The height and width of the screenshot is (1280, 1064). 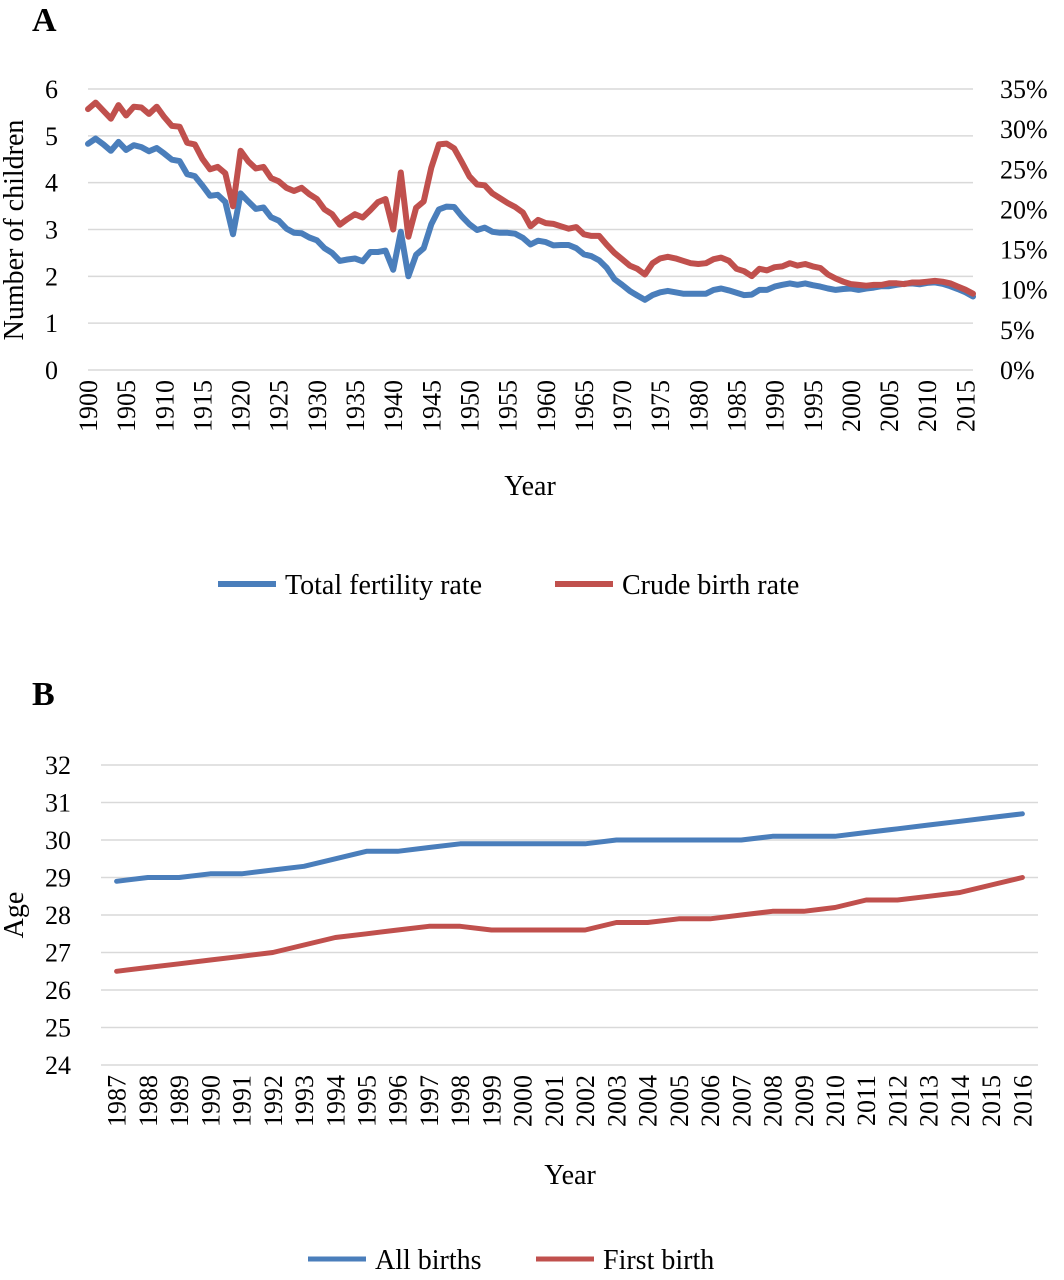 What do you see at coordinates (44, 20) in the screenshot?
I see `panel-a-label: A` at bounding box center [44, 20].